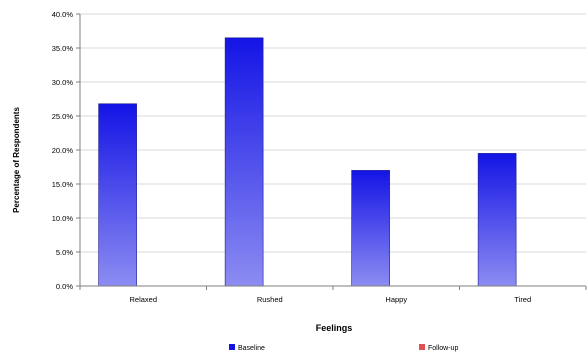  Describe the element at coordinates (63, 218) in the screenshot. I see `y-tick-label: 10.0%` at that location.